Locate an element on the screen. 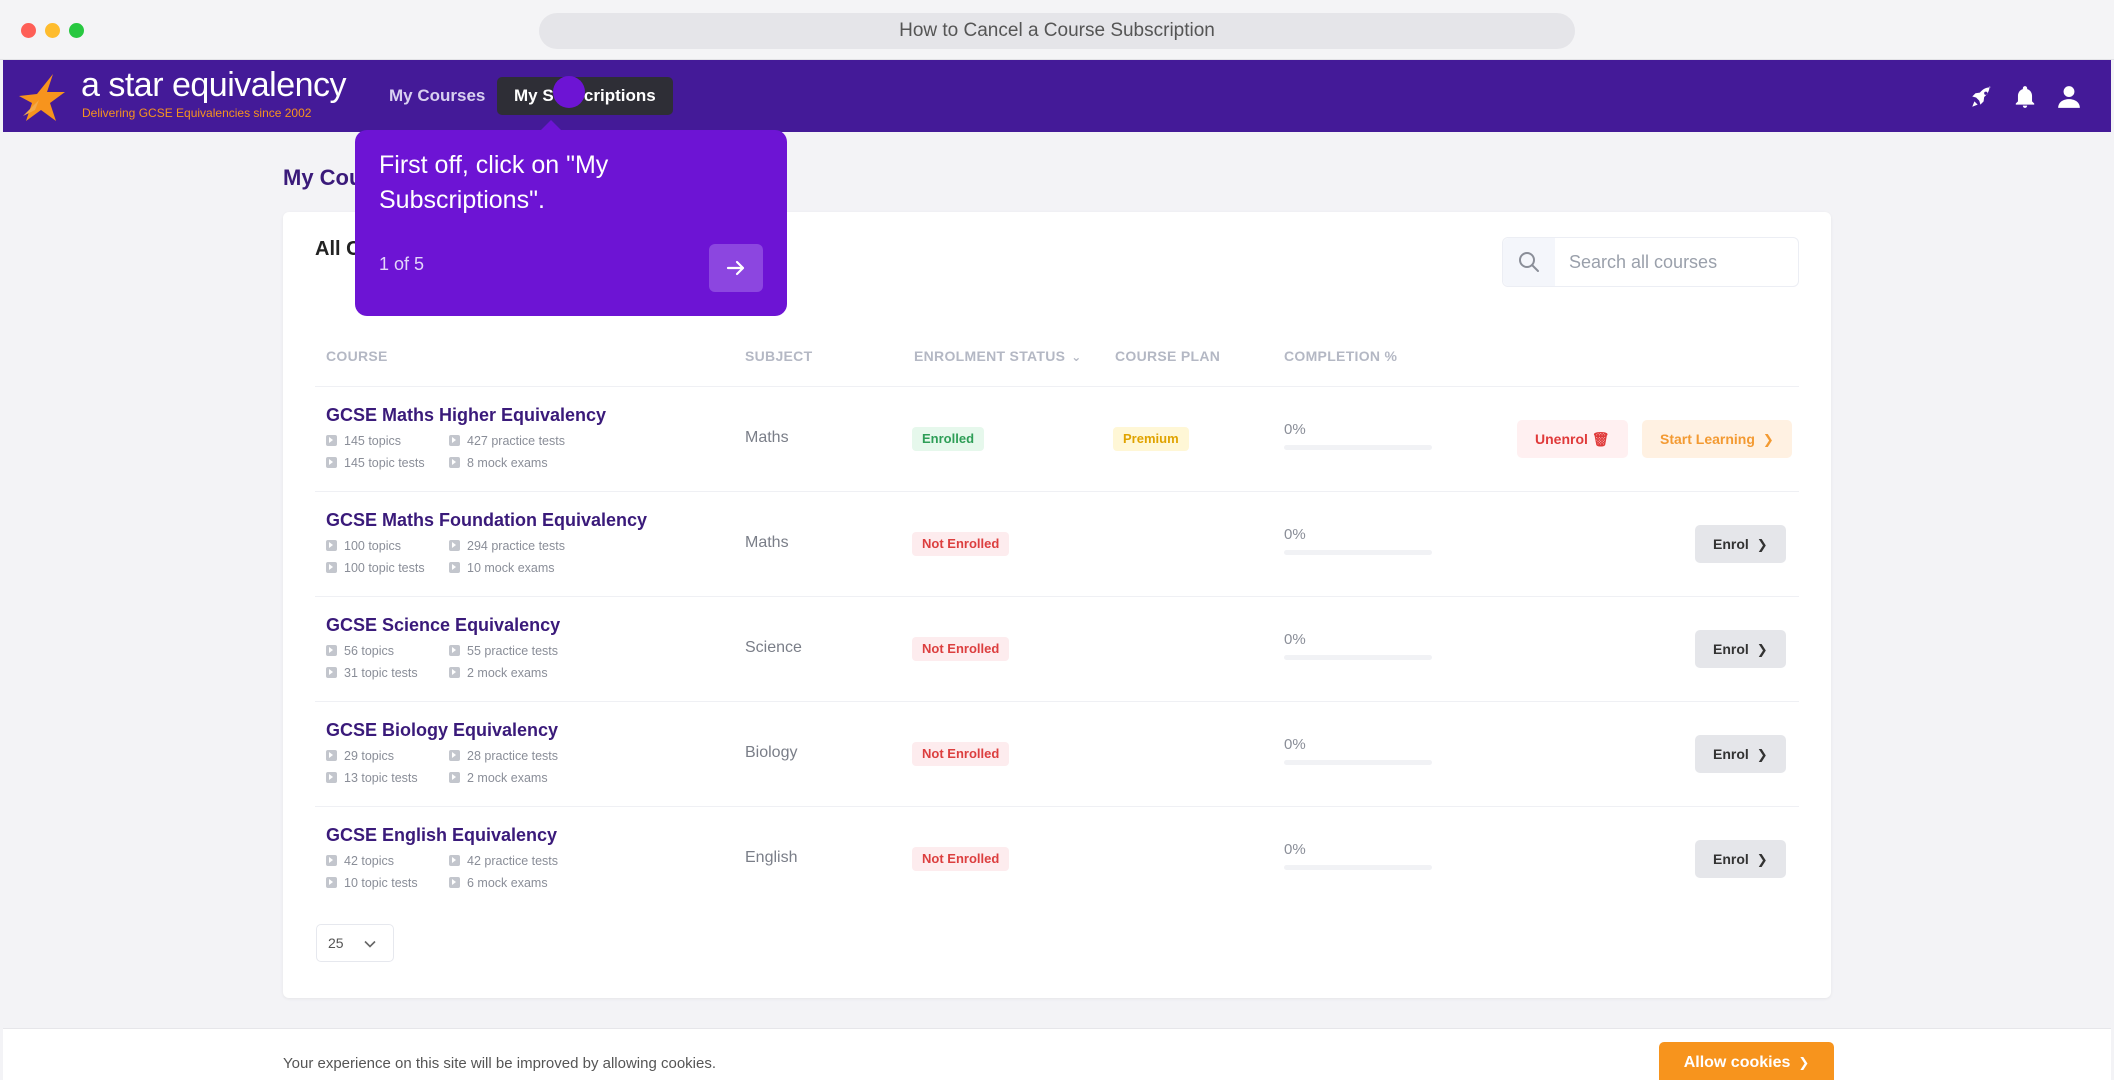 Image resolution: width=2114 pixels, height=1080 pixels. topics-count: 29 topics is located at coordinates (360, 756).